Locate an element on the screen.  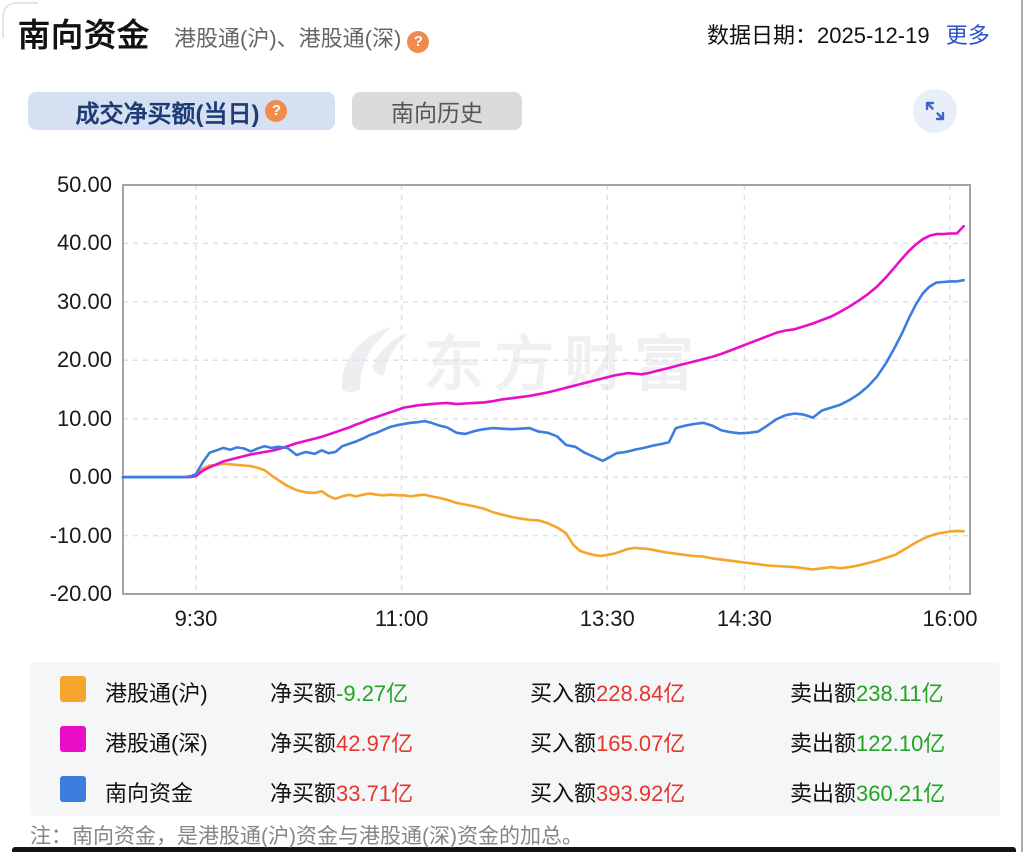
x-axis-tick: 13:30 is located at coordinates (607, 618).